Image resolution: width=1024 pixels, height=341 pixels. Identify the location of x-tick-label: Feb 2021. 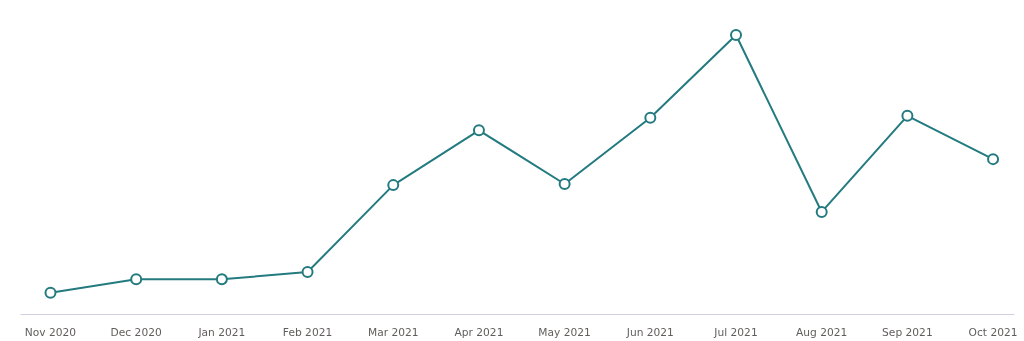
(307, 332).